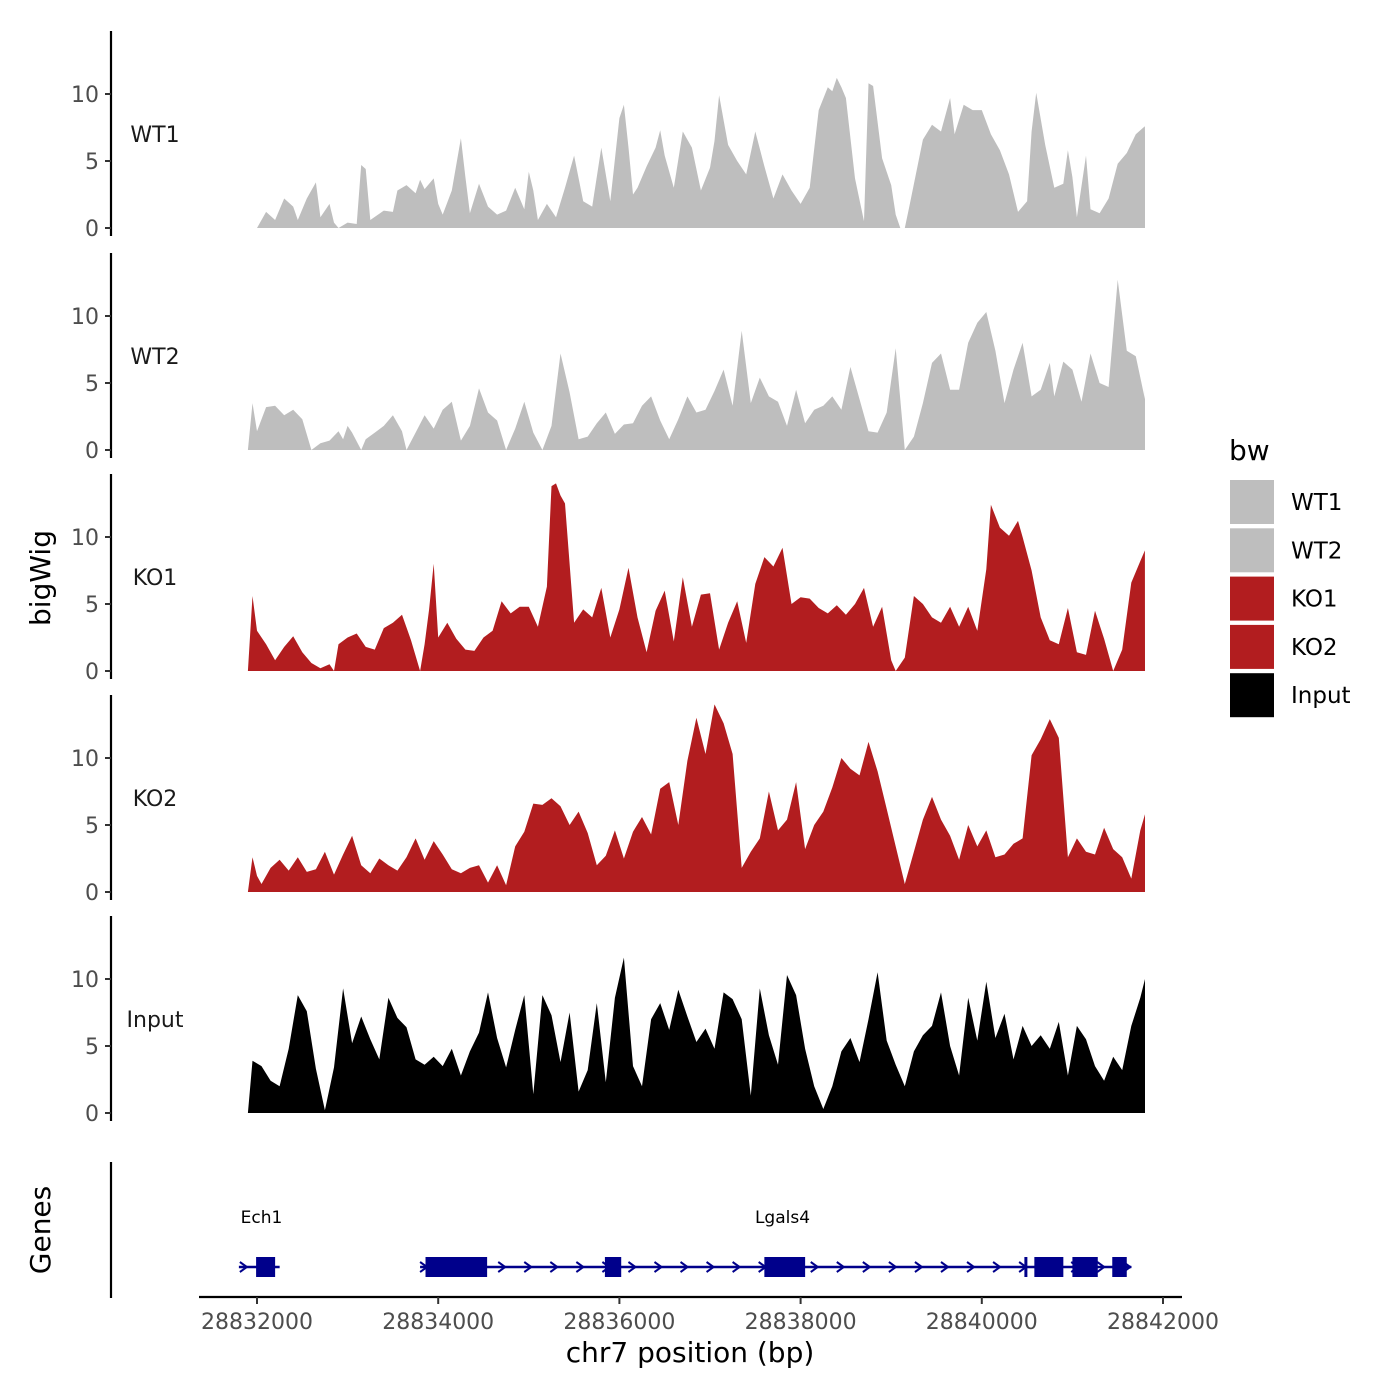 The image size is (1400, 1400). What do you see at coordinates (257, 1322) in the screenshot?
I see `x-tick-label: 28832000` at bounding box center [257, 1322].